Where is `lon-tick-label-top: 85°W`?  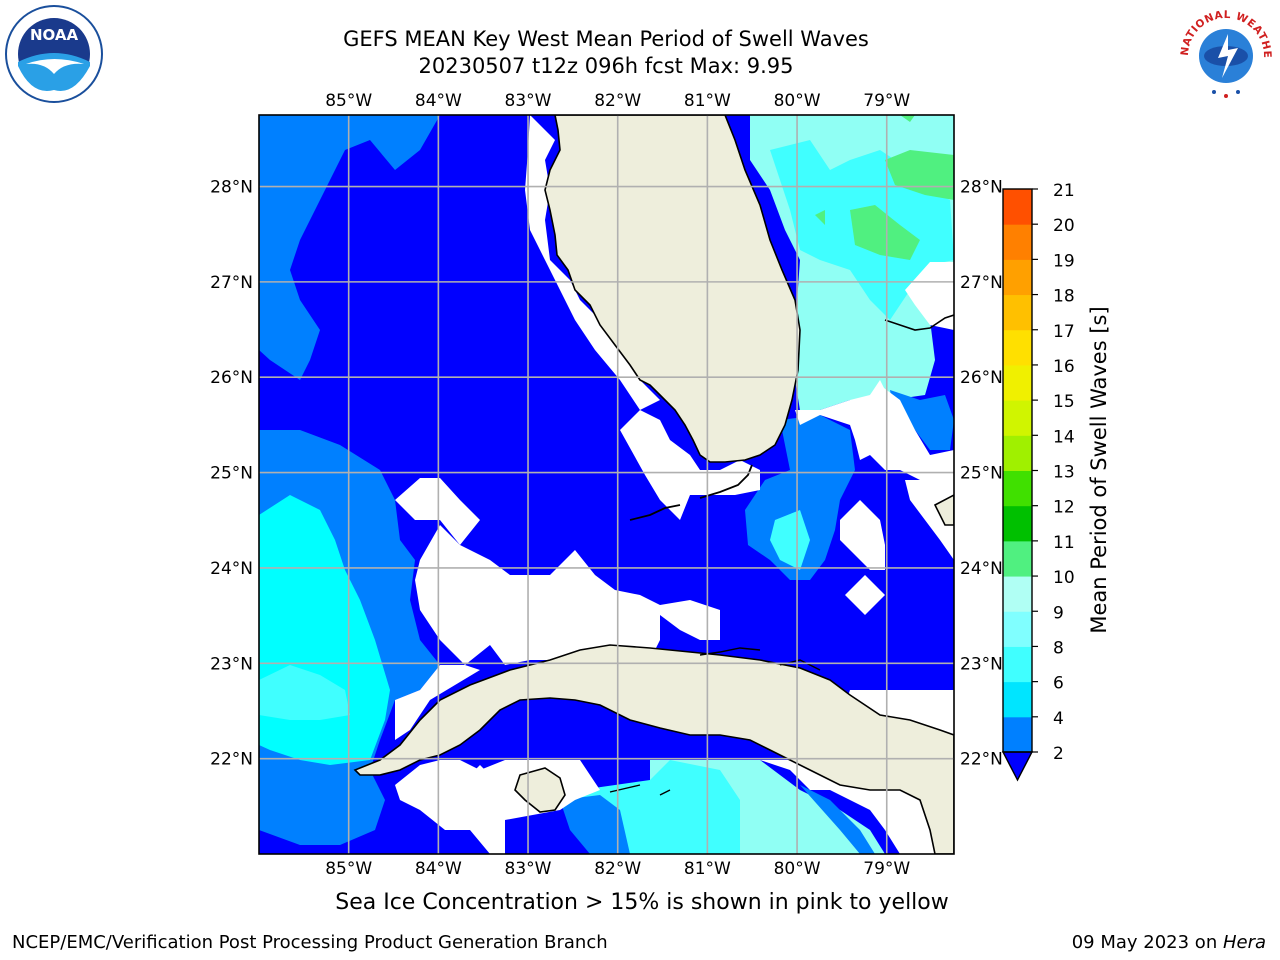
lon-tick-label-top: 85°W is located at coordinates (348, 101).